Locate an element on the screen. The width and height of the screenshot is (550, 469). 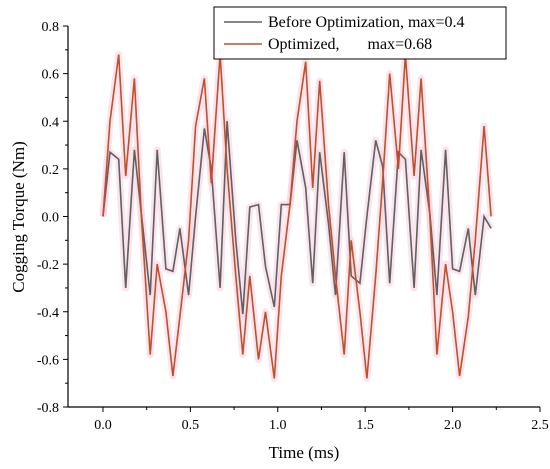
y-tick-label: 0.8 is located at coordinates (51, 27).